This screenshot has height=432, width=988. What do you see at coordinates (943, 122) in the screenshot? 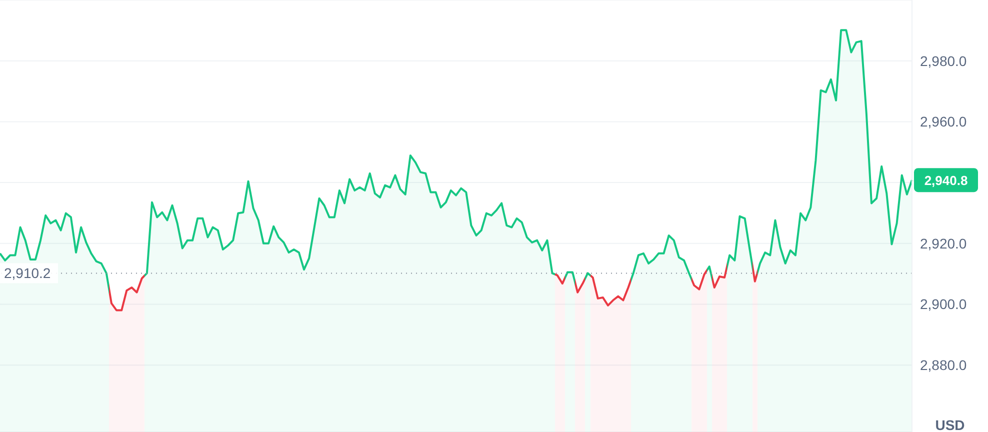
I see `y-tick-label: 2,960.0` at bounding box center [943, 122].